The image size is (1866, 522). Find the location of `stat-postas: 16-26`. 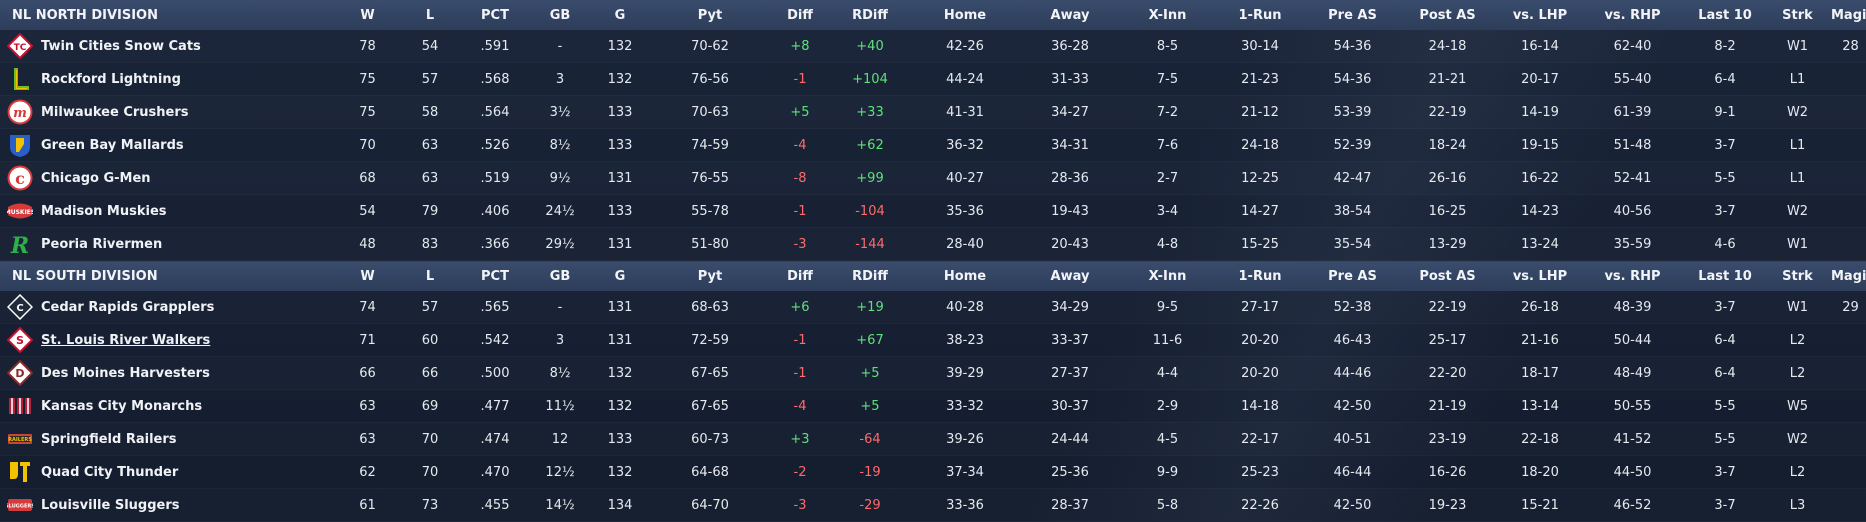

stat-postas: 16-26 is located at coordinates (1447, 472).